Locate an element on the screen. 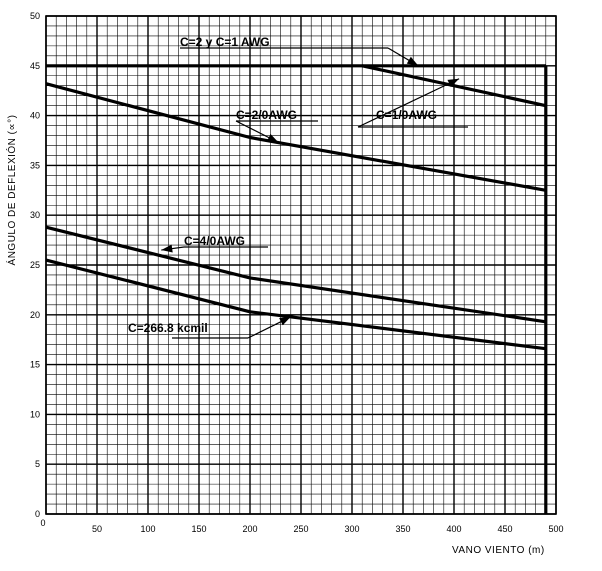  x-tick-label: 0 is located at coordinates (42, 523).